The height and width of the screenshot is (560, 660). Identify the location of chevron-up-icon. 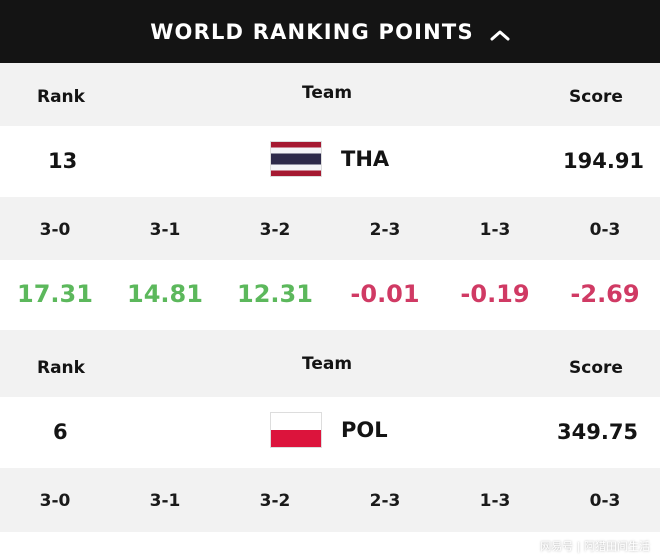
(500, 32).